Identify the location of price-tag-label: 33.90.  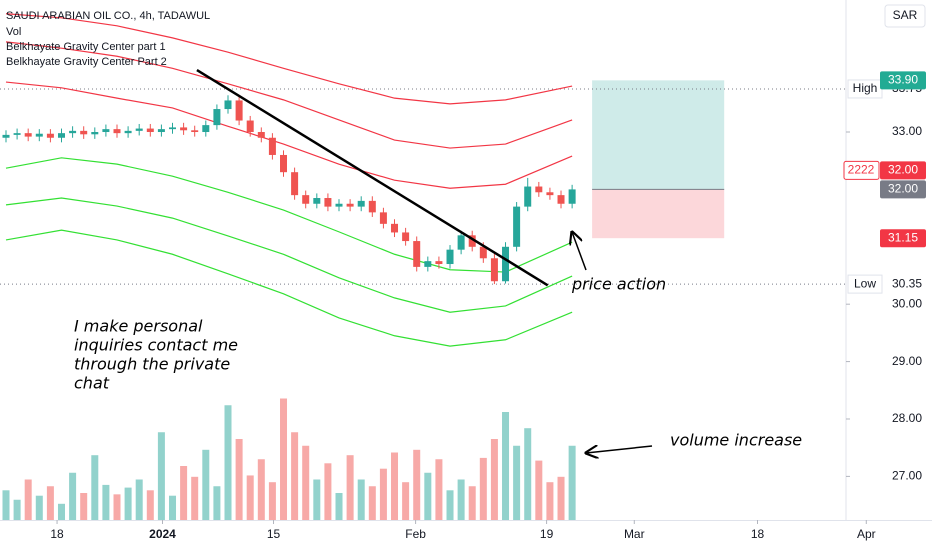
(903, 80).